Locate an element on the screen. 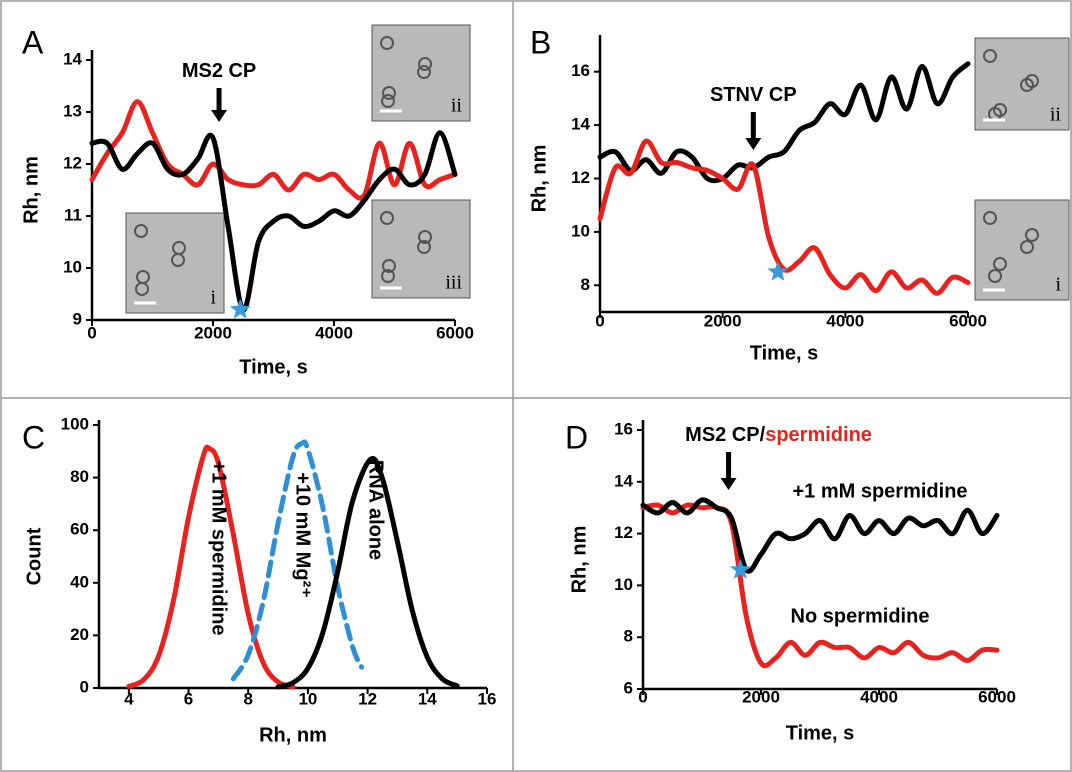 This screenshot has height=772, width=1072. y-tick-label: 100 is located at coordinates (75, 423).